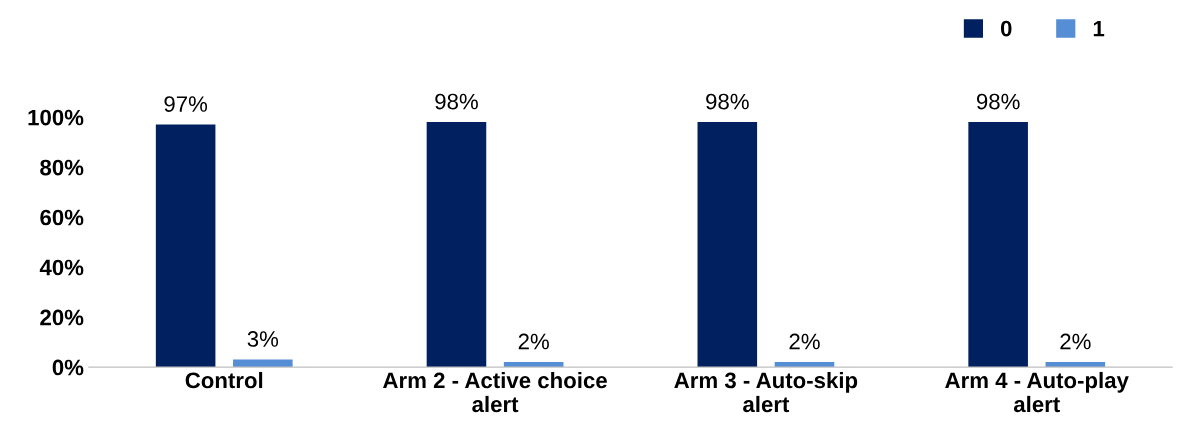  Describe the element at coordinates (62, 317) in the screenshot. I see `y-tick-label: 20%` at that location.